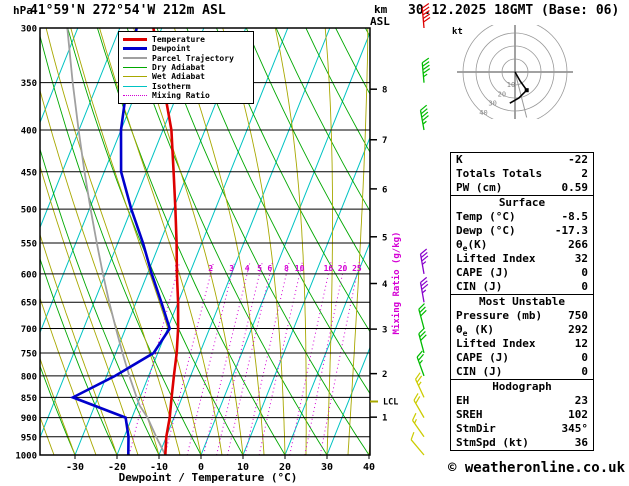  I want to click on hodograph-ring, so click(515, 72).